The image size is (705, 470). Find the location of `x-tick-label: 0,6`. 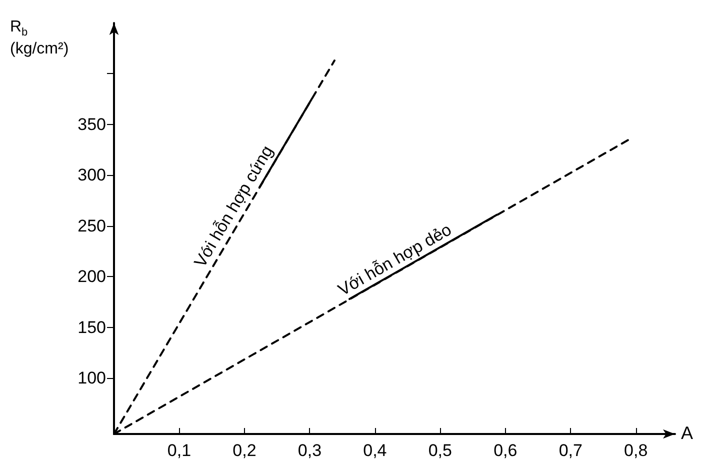

x-tick-label: 0,6 is located at coordinates (506, 450).